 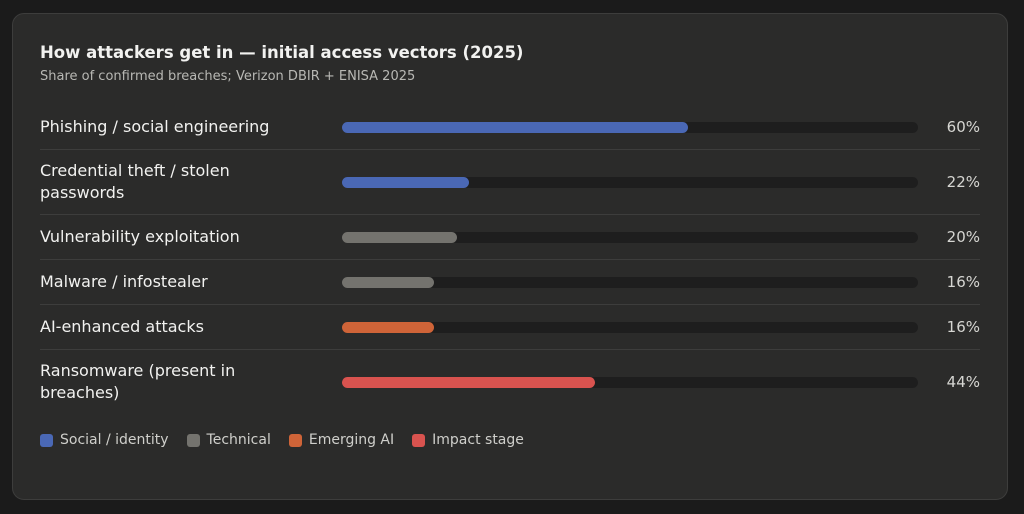 I want to click on bar-row: Vulnerability exploitation 20%, so click(x=510, y=237).